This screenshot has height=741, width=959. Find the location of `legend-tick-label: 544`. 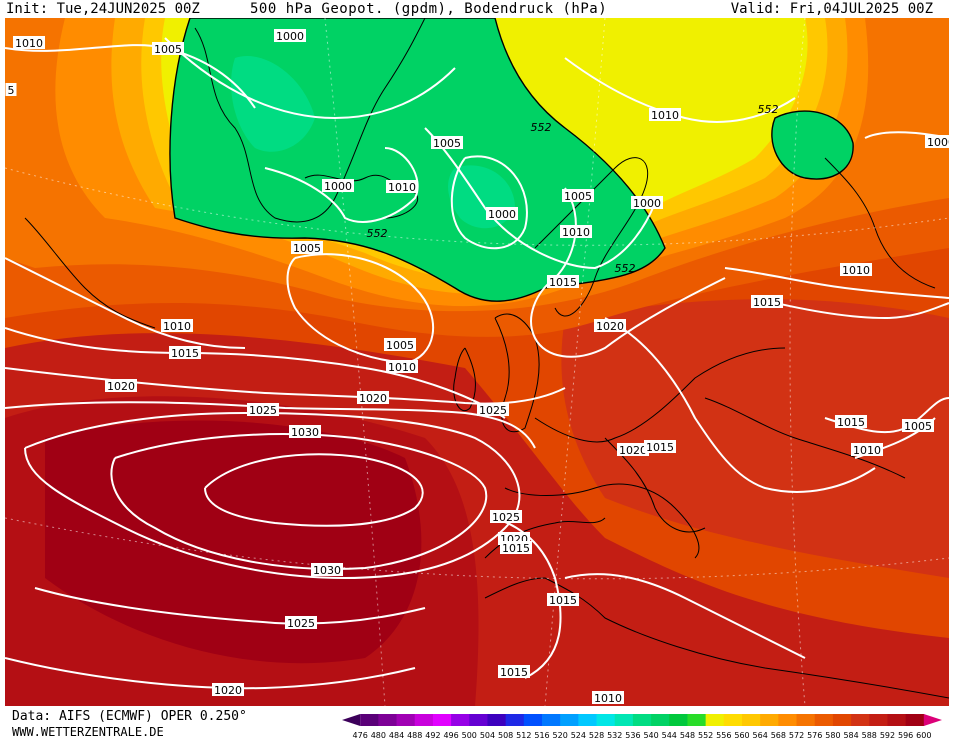

legend-tick-label: 544 is located at coordinates (669, 735).